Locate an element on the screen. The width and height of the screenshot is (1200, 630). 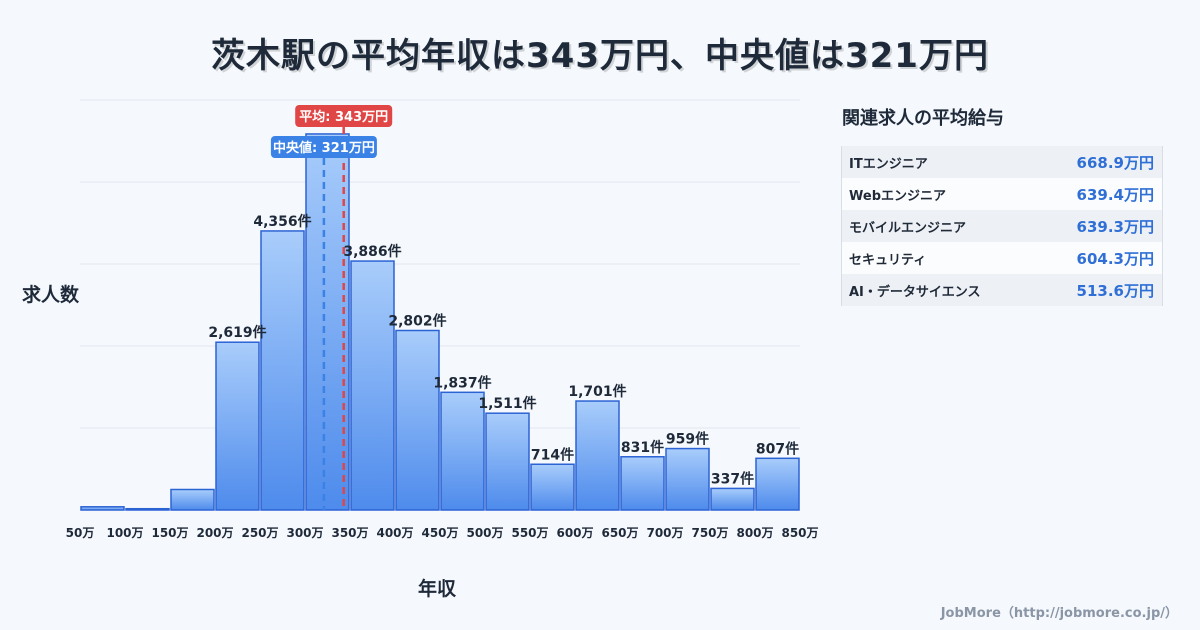
median-badge-label: 中央値: 321万円 is located at coordinates (324, 148).